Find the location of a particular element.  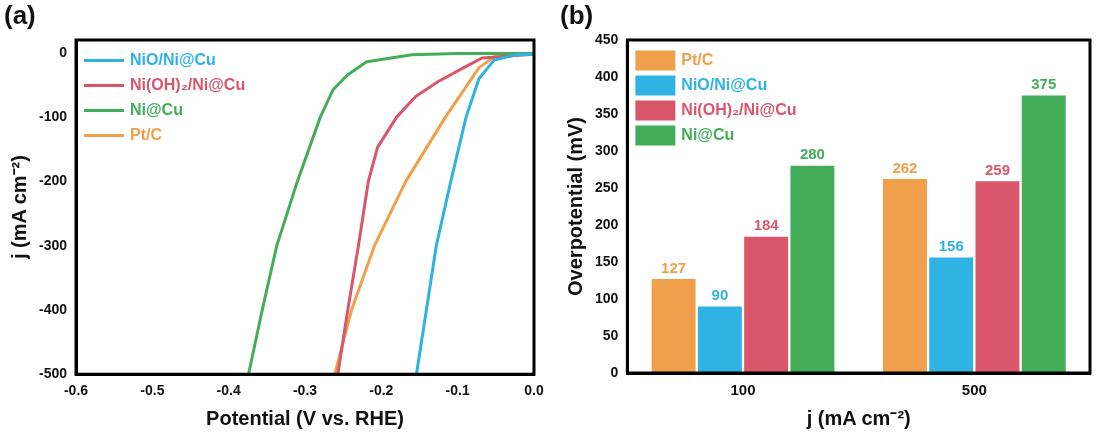

x-axis-title: j (mA cm⁻²) is located at coordinates (858, 417).